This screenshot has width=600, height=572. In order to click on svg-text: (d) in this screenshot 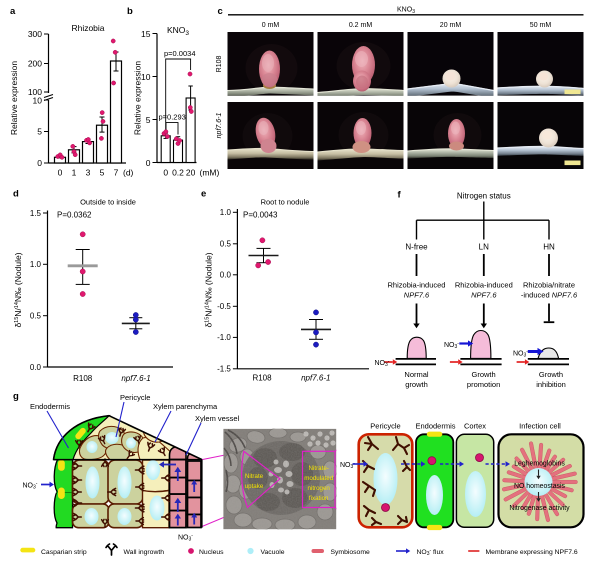, I will do `click(128, 173)`.